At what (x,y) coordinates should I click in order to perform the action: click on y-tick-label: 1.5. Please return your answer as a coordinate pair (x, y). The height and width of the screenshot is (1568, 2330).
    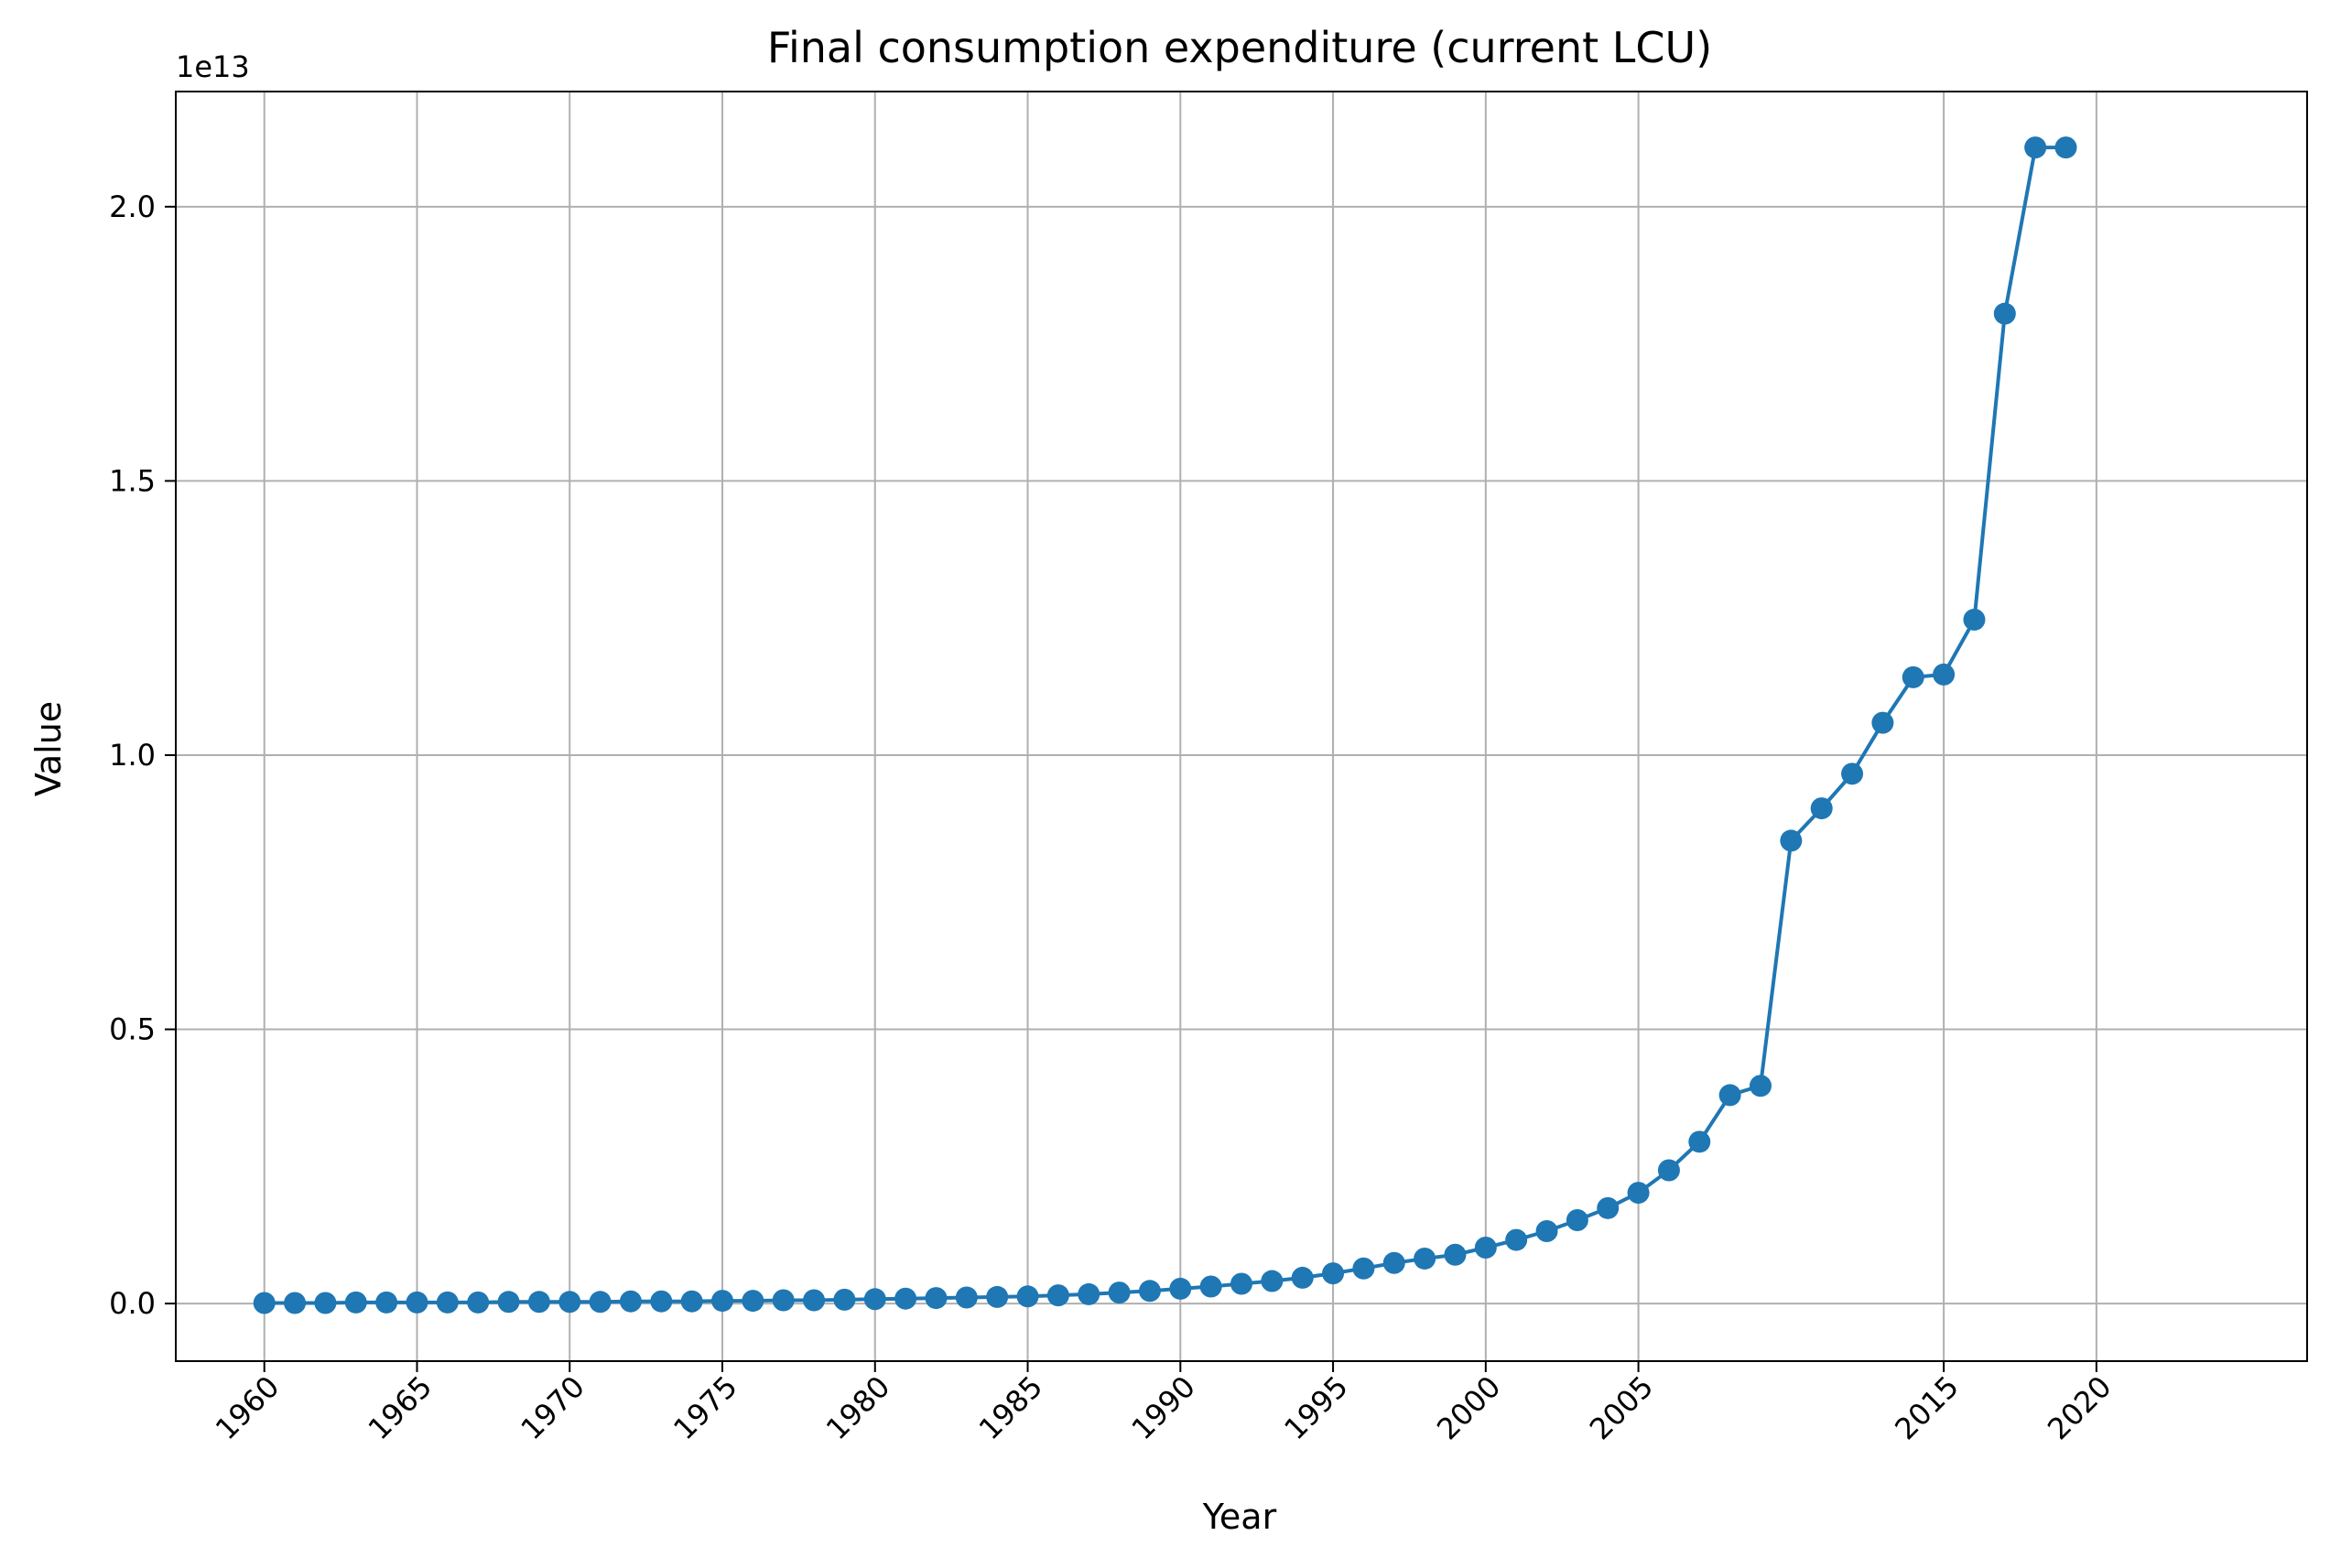
    Looking at the image, I should click on (132, 480).